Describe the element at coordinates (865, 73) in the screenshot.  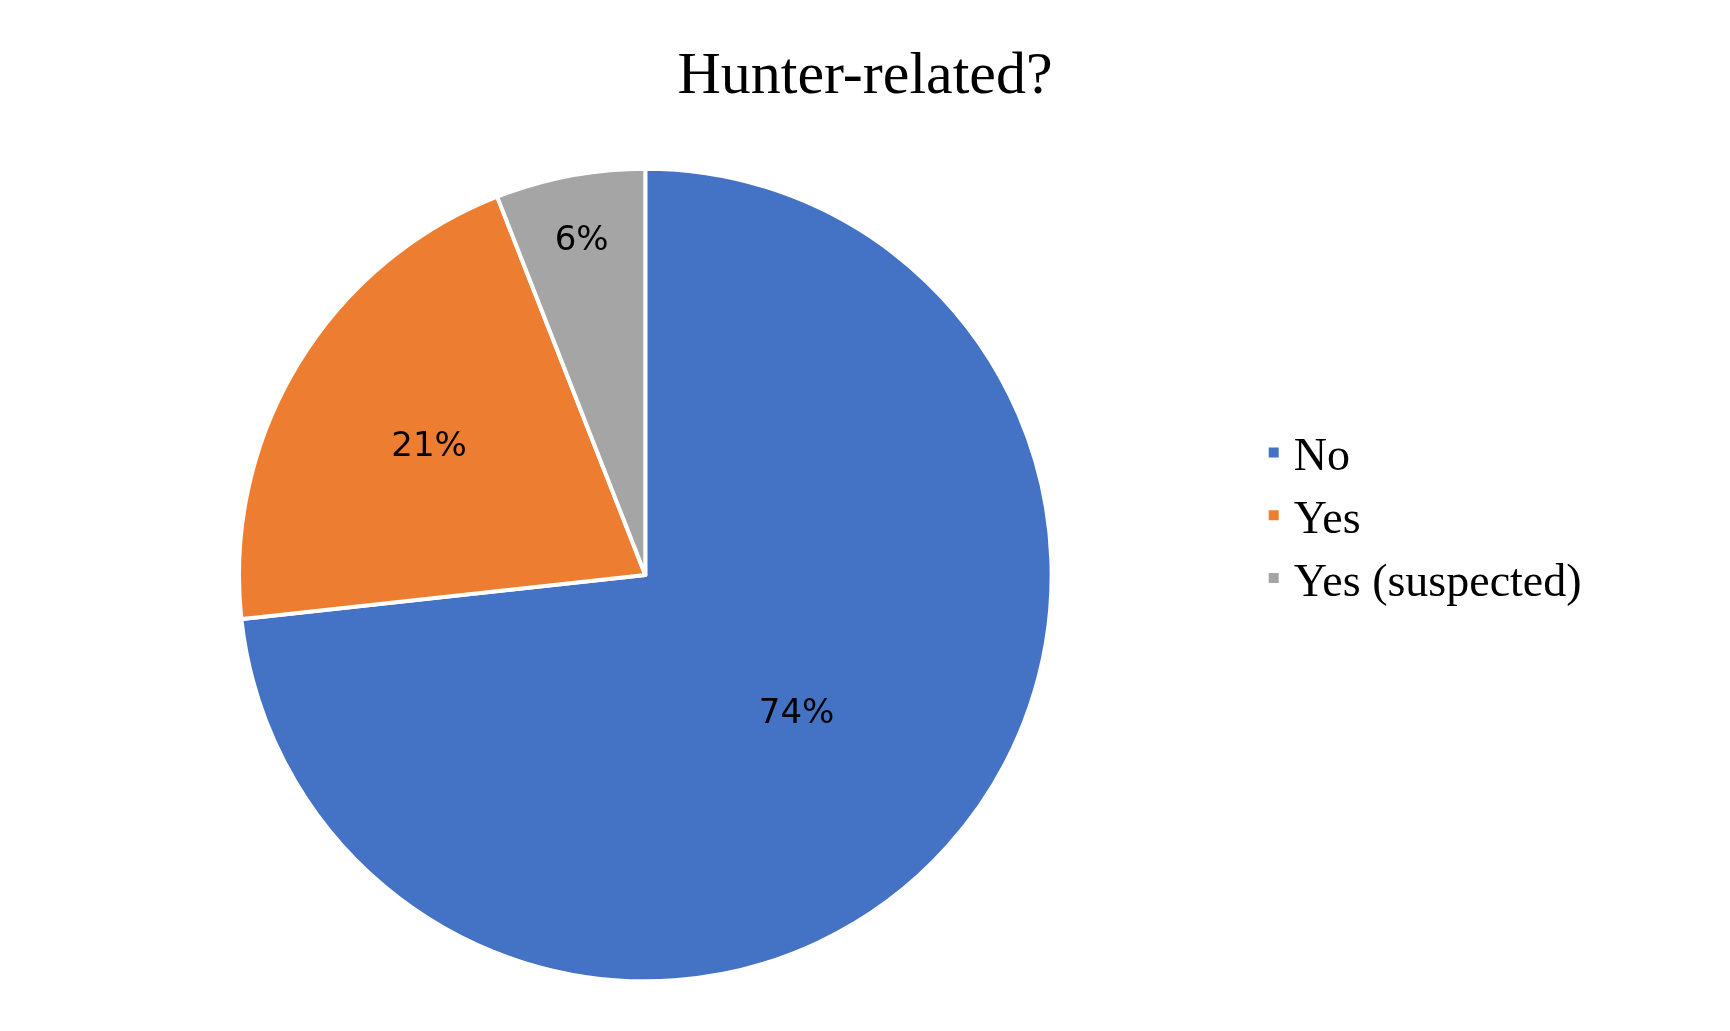
I see `chart-title: Hunter-related?` at that location.